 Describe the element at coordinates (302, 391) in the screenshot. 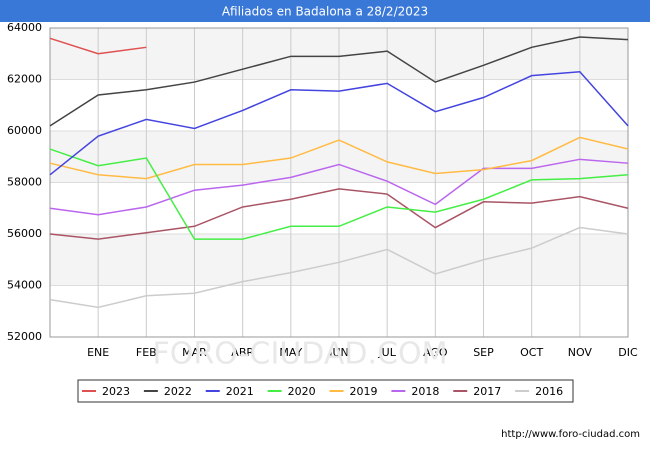

I see `legend-label: 2020` at that location.